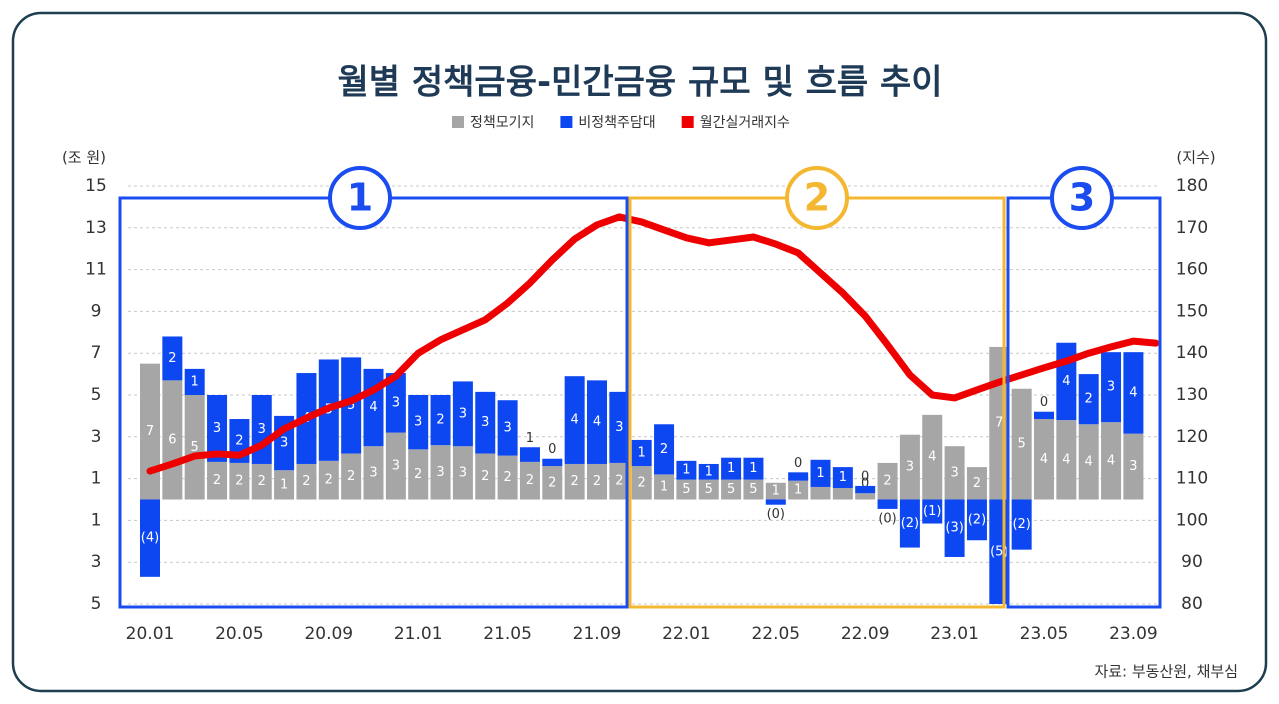 Image resolution: width=1279 pixels, height=704 pixels. Describe the element at coordinates (96, 437) in the screenshot. I see `y-tick-label: 3` at that location.